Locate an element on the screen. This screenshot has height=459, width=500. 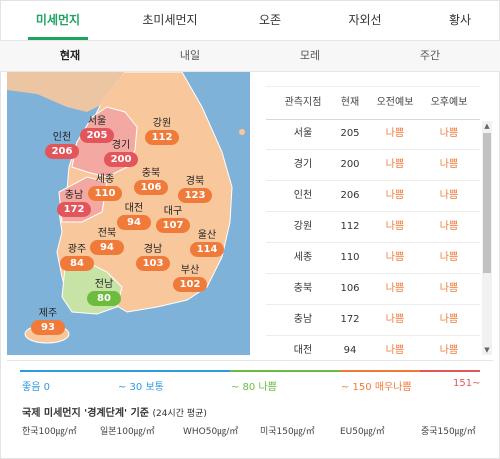
city-chungnam: 충남 172 is located at coordinates (74, 203).